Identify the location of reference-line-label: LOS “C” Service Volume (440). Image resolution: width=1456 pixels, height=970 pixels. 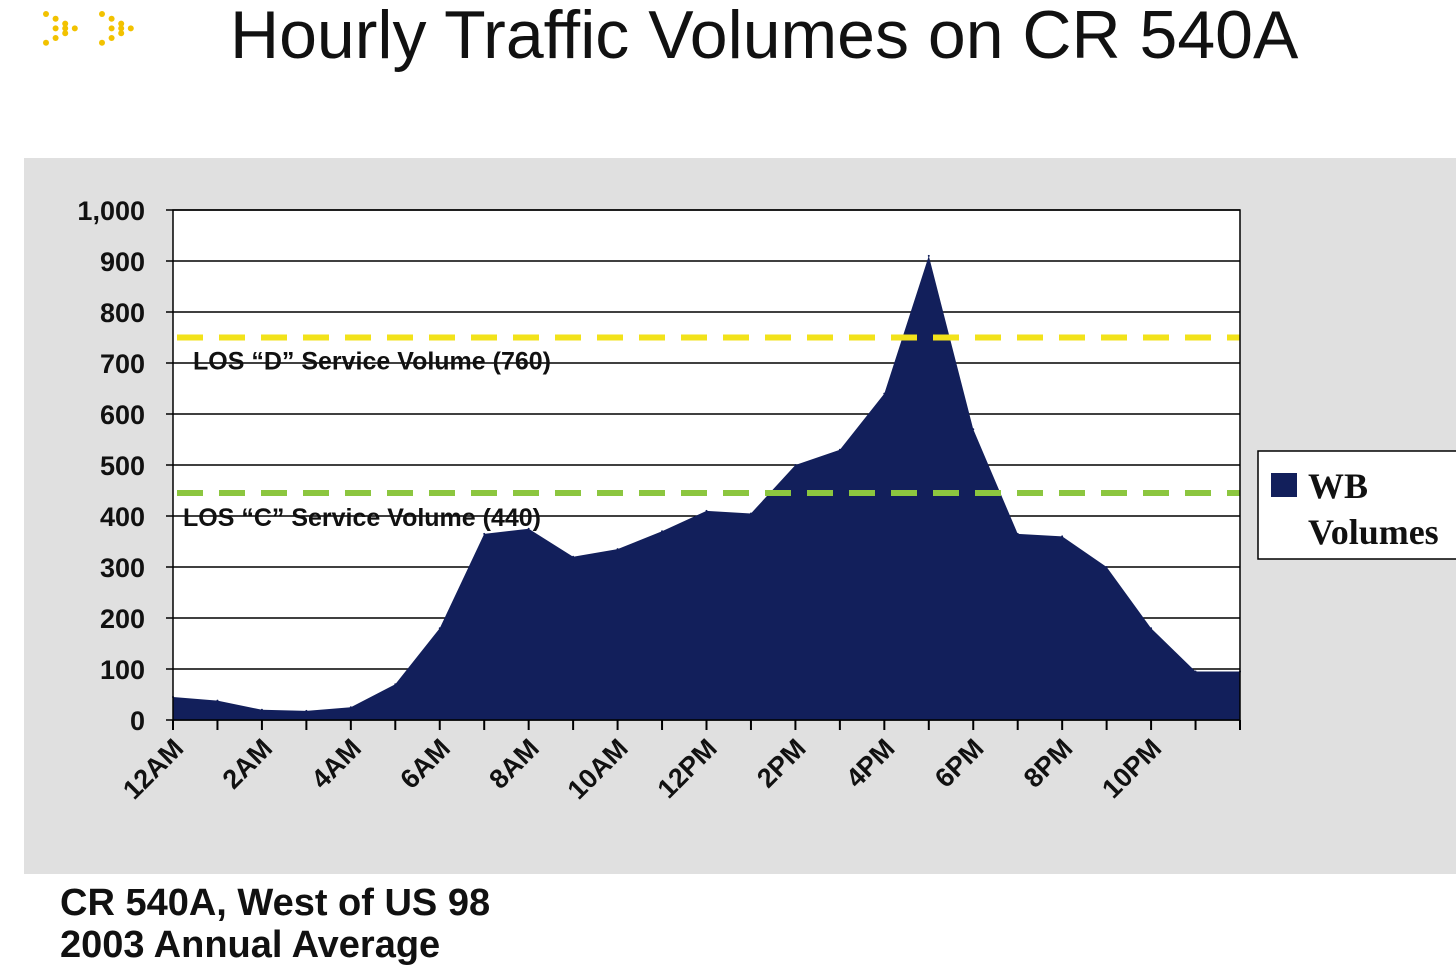
(362, 518).